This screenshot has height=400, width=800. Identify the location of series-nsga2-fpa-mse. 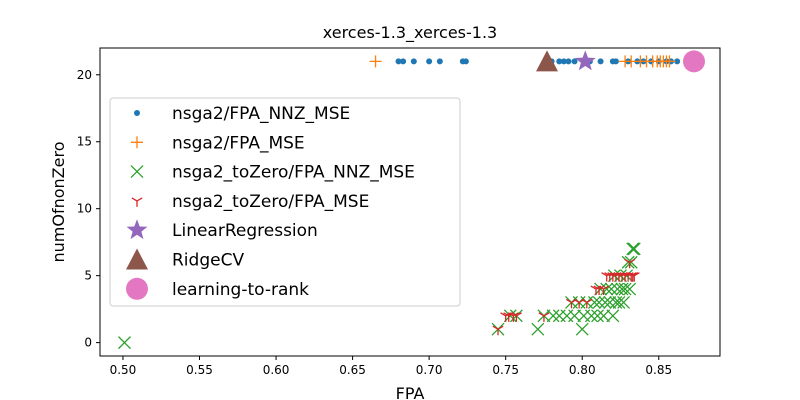
(522, 61).